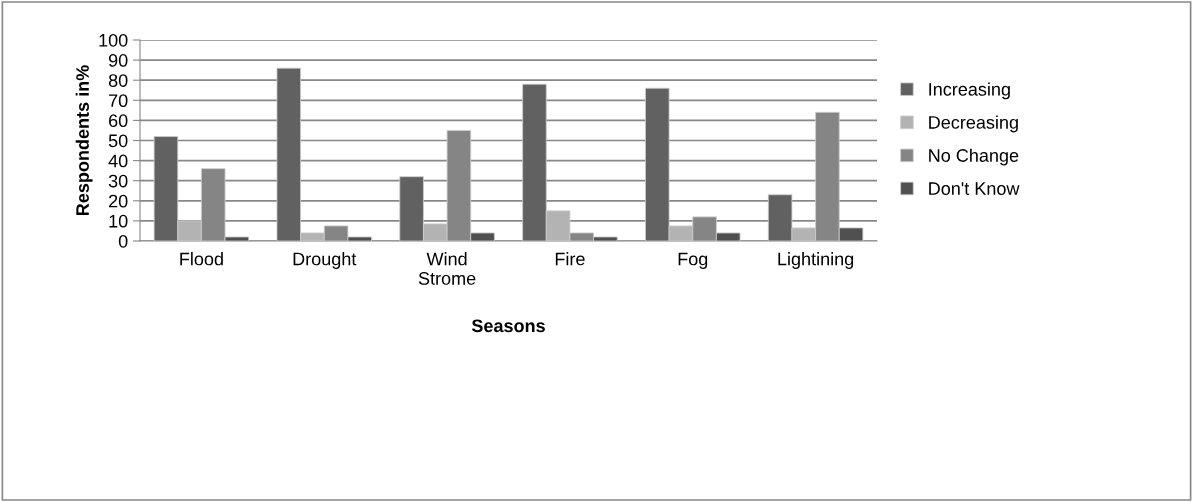 The width and height of the screenshot is (1193, 502). Describe the element at coordinates (969, 91) in the screenshot. I see `legend-label: Increasing` at that location.